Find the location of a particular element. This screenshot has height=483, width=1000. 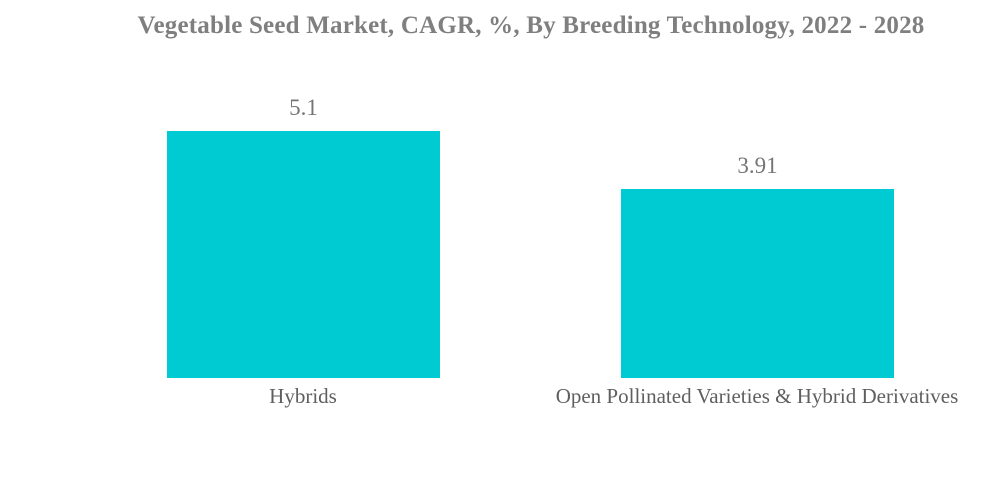

bar-hybrids is located at coordinates (303, 254).